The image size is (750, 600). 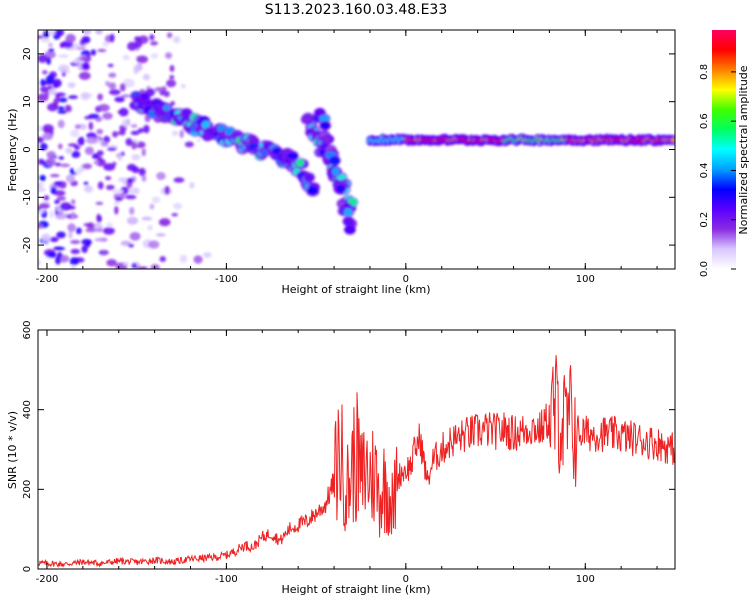 What do you see at coordinates (27, 54) in the screenshot?
I see `y-tick-label: 20` at bounding box center [27, 54].